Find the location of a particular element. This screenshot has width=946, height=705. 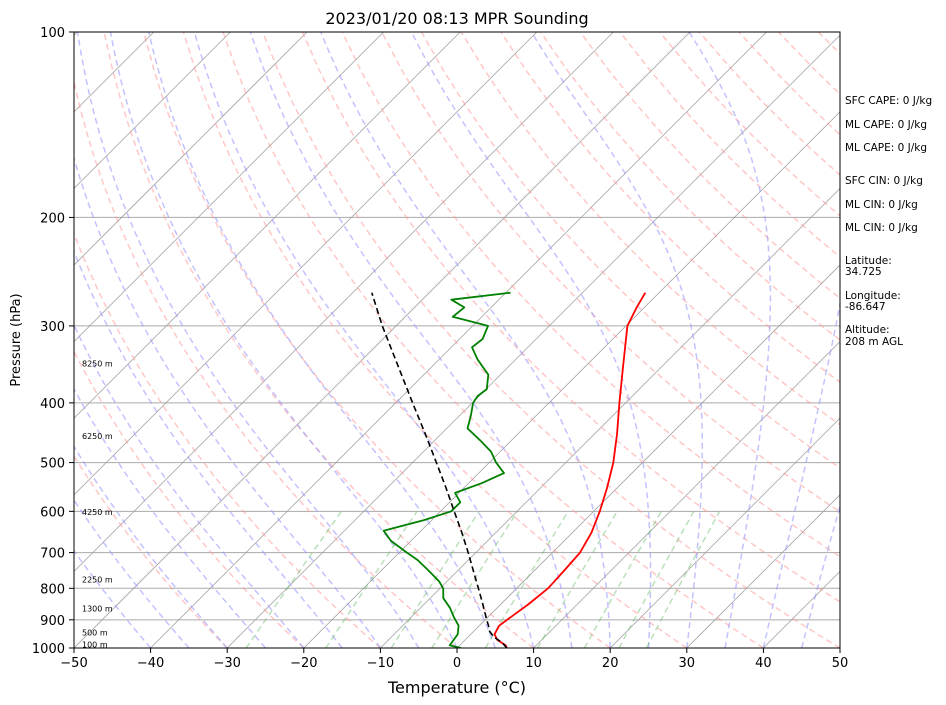

y-tick-label: 500 is located at coordinates (52, 464).